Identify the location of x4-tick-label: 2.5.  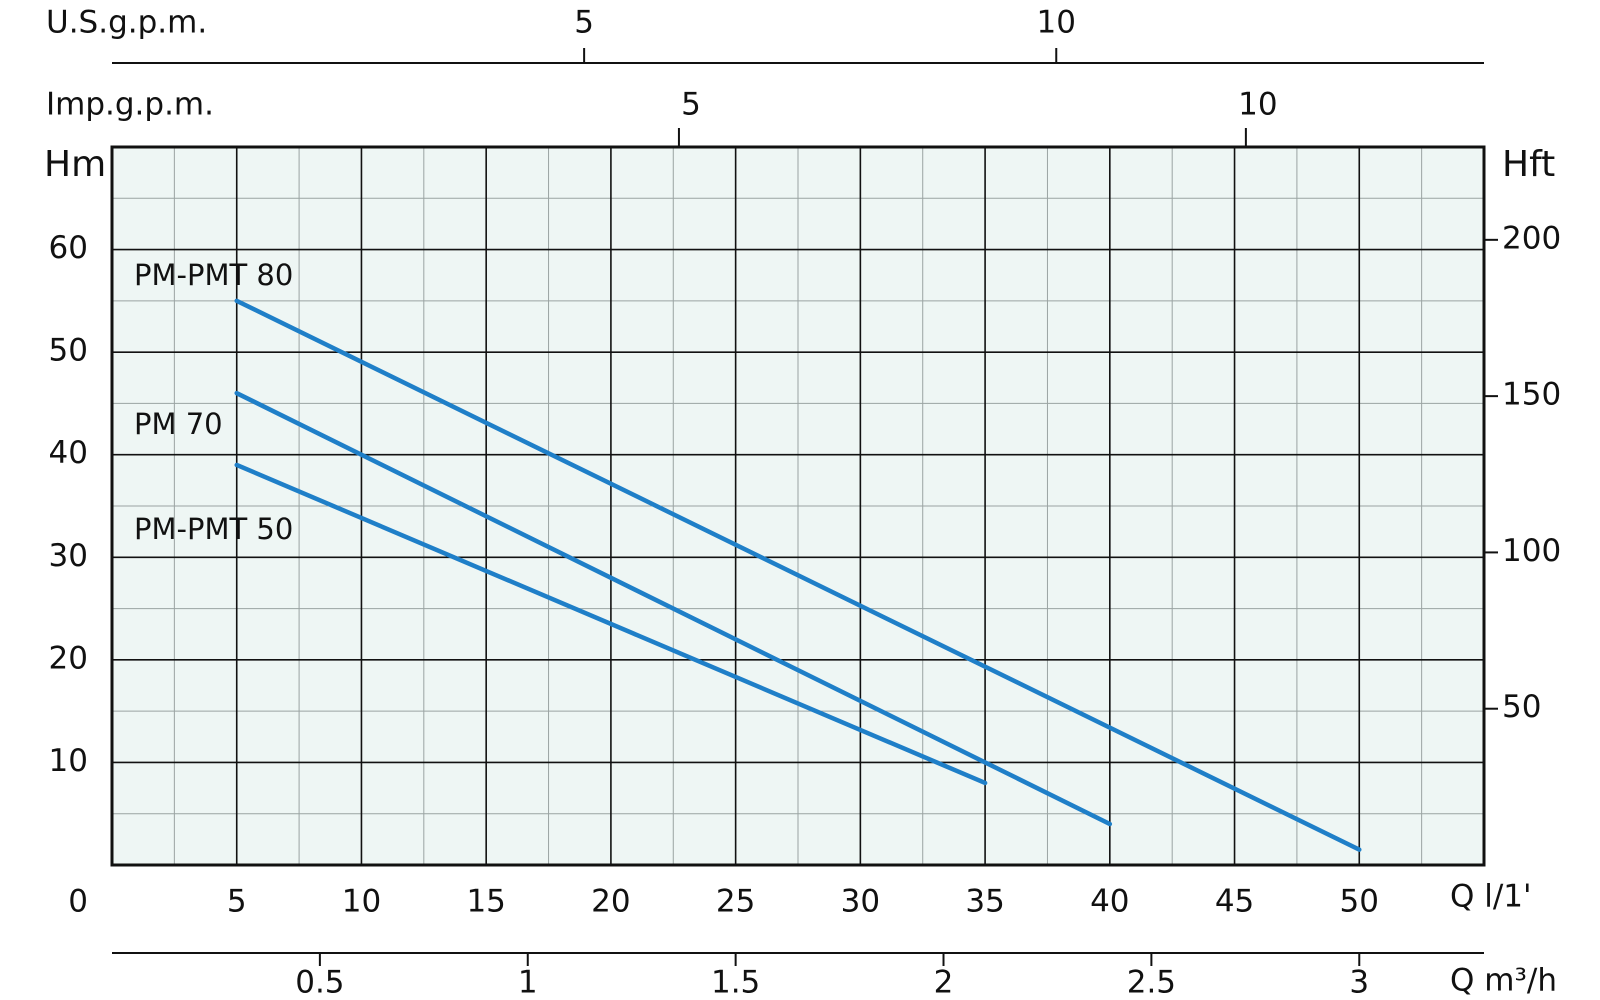
(1151, 982).